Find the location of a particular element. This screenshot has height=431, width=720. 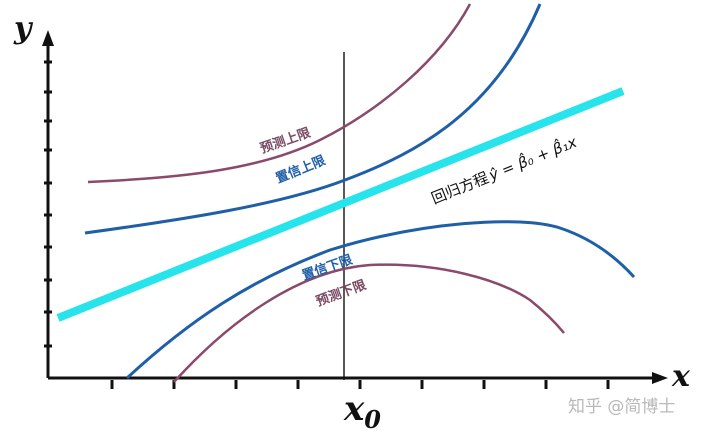

x-axis-ticks is located at coordinates (360, 384).